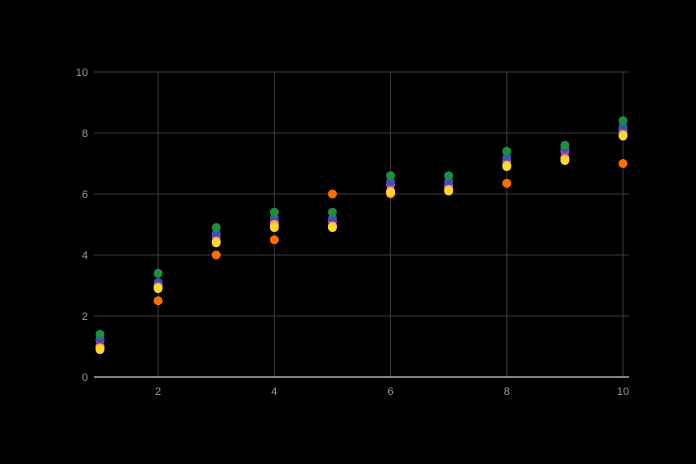  What do you see at coordinates (85, 378) in the screenshot?
I see `y-tick-label: 0` at bounding box center [85, 378].